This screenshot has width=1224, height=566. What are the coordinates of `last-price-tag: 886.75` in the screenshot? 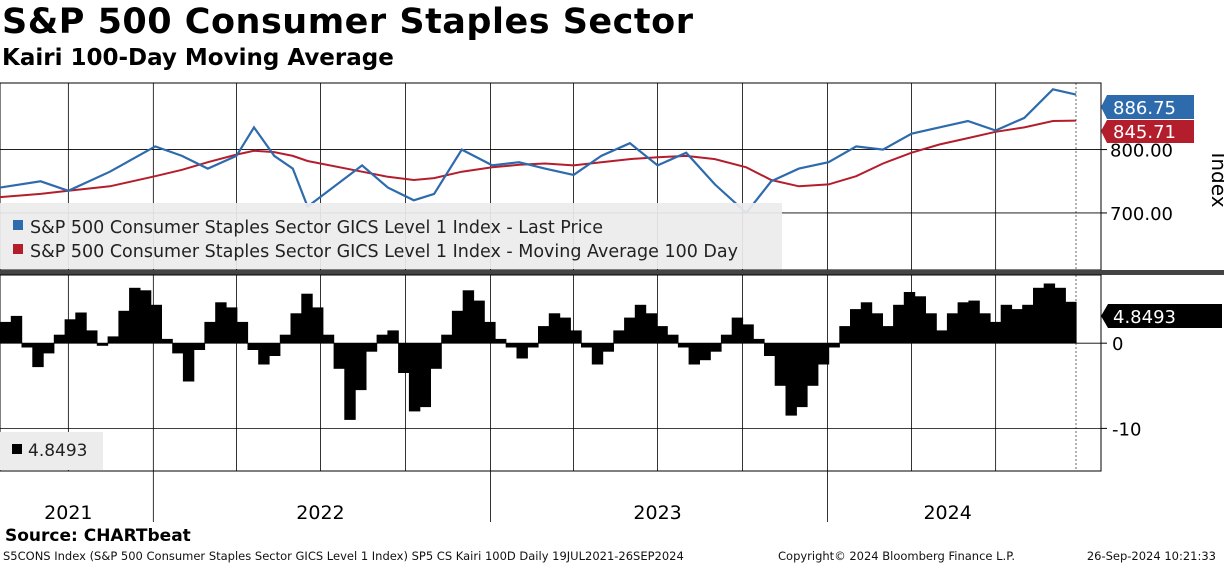 It's located at (1147, 107).